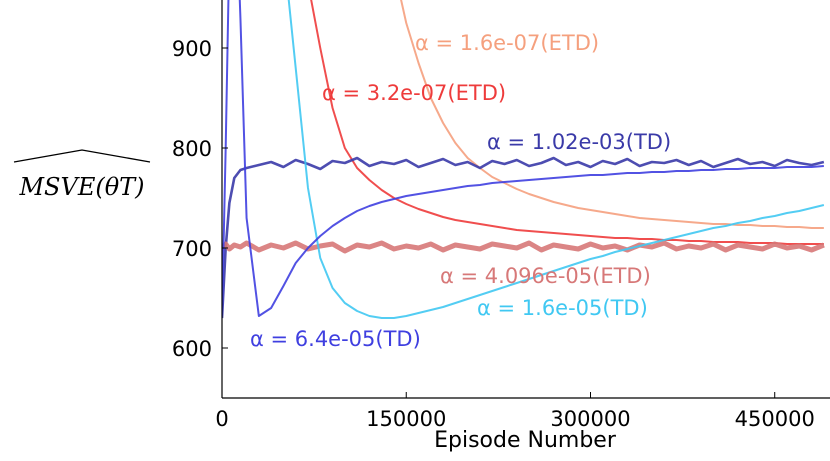  What do you see at coordinates (775, 419) in the screenshot?
I see `x-tick-label: 450000` at bounding box center [775, 419].